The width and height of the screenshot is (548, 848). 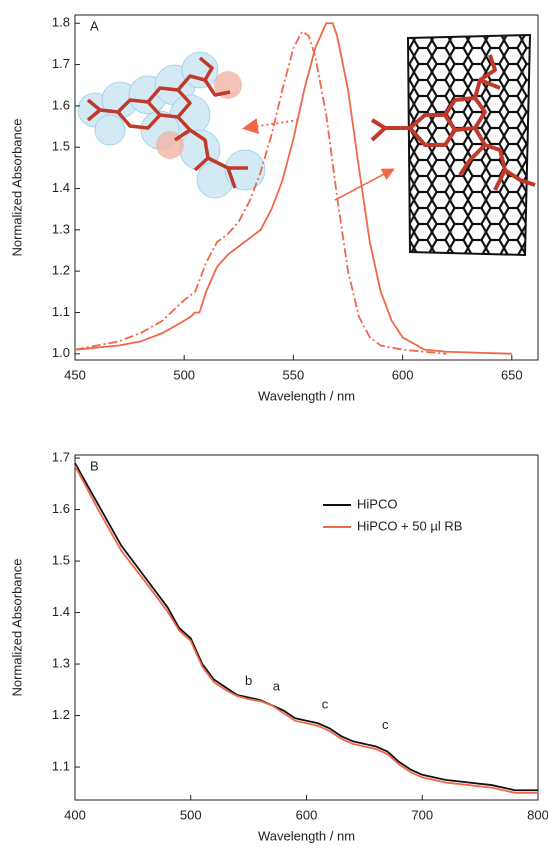 I want to click on x-tick-label: 700, so click(x=422, y=814).